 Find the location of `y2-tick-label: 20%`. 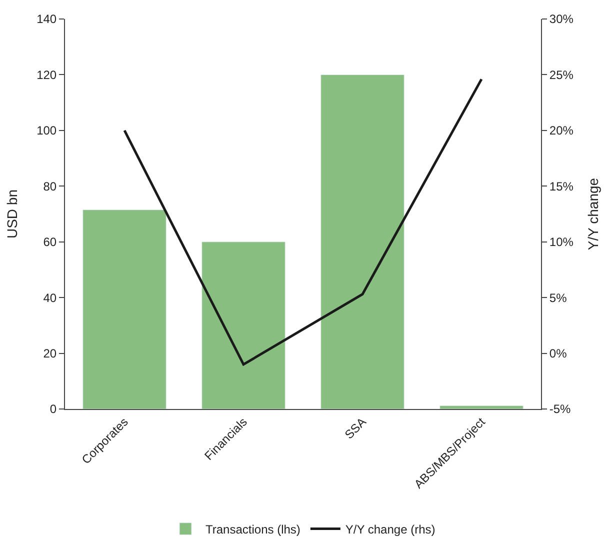

y2-tick-label: 20% is located at coordinates (561, 131).